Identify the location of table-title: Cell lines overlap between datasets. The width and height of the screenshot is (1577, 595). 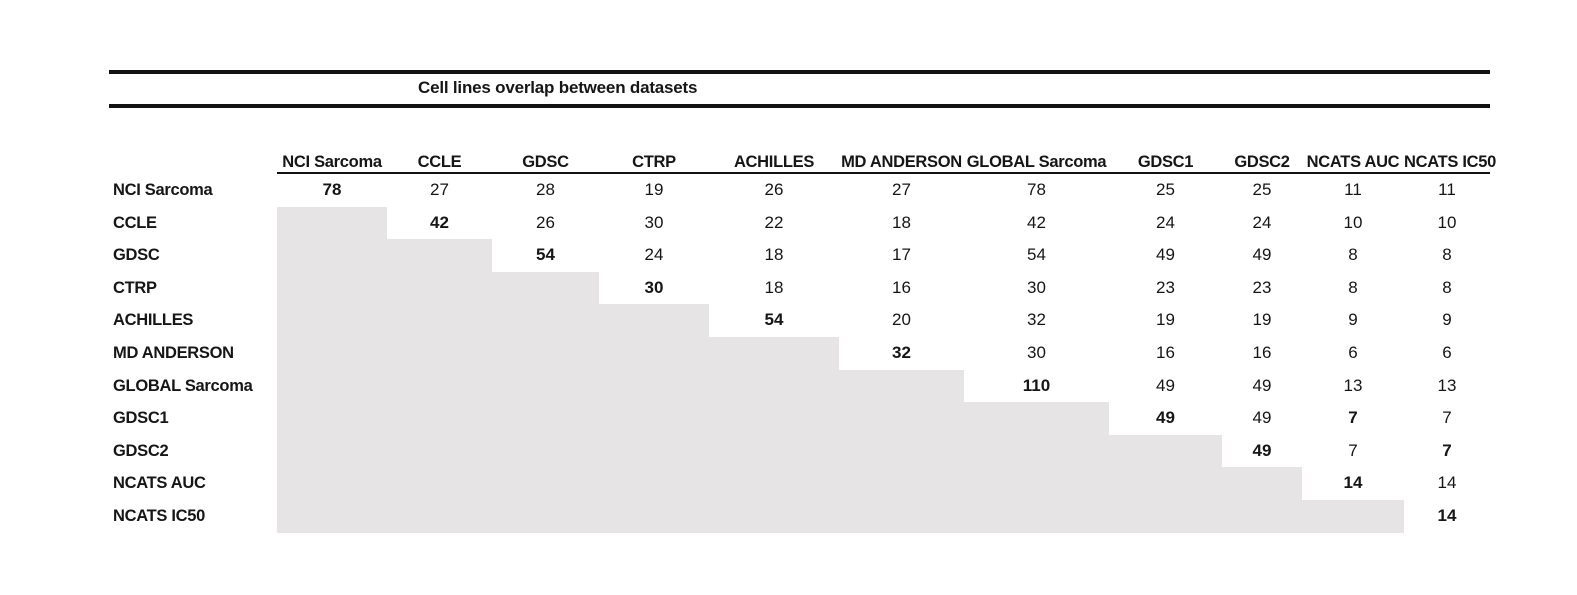
(558, 87).